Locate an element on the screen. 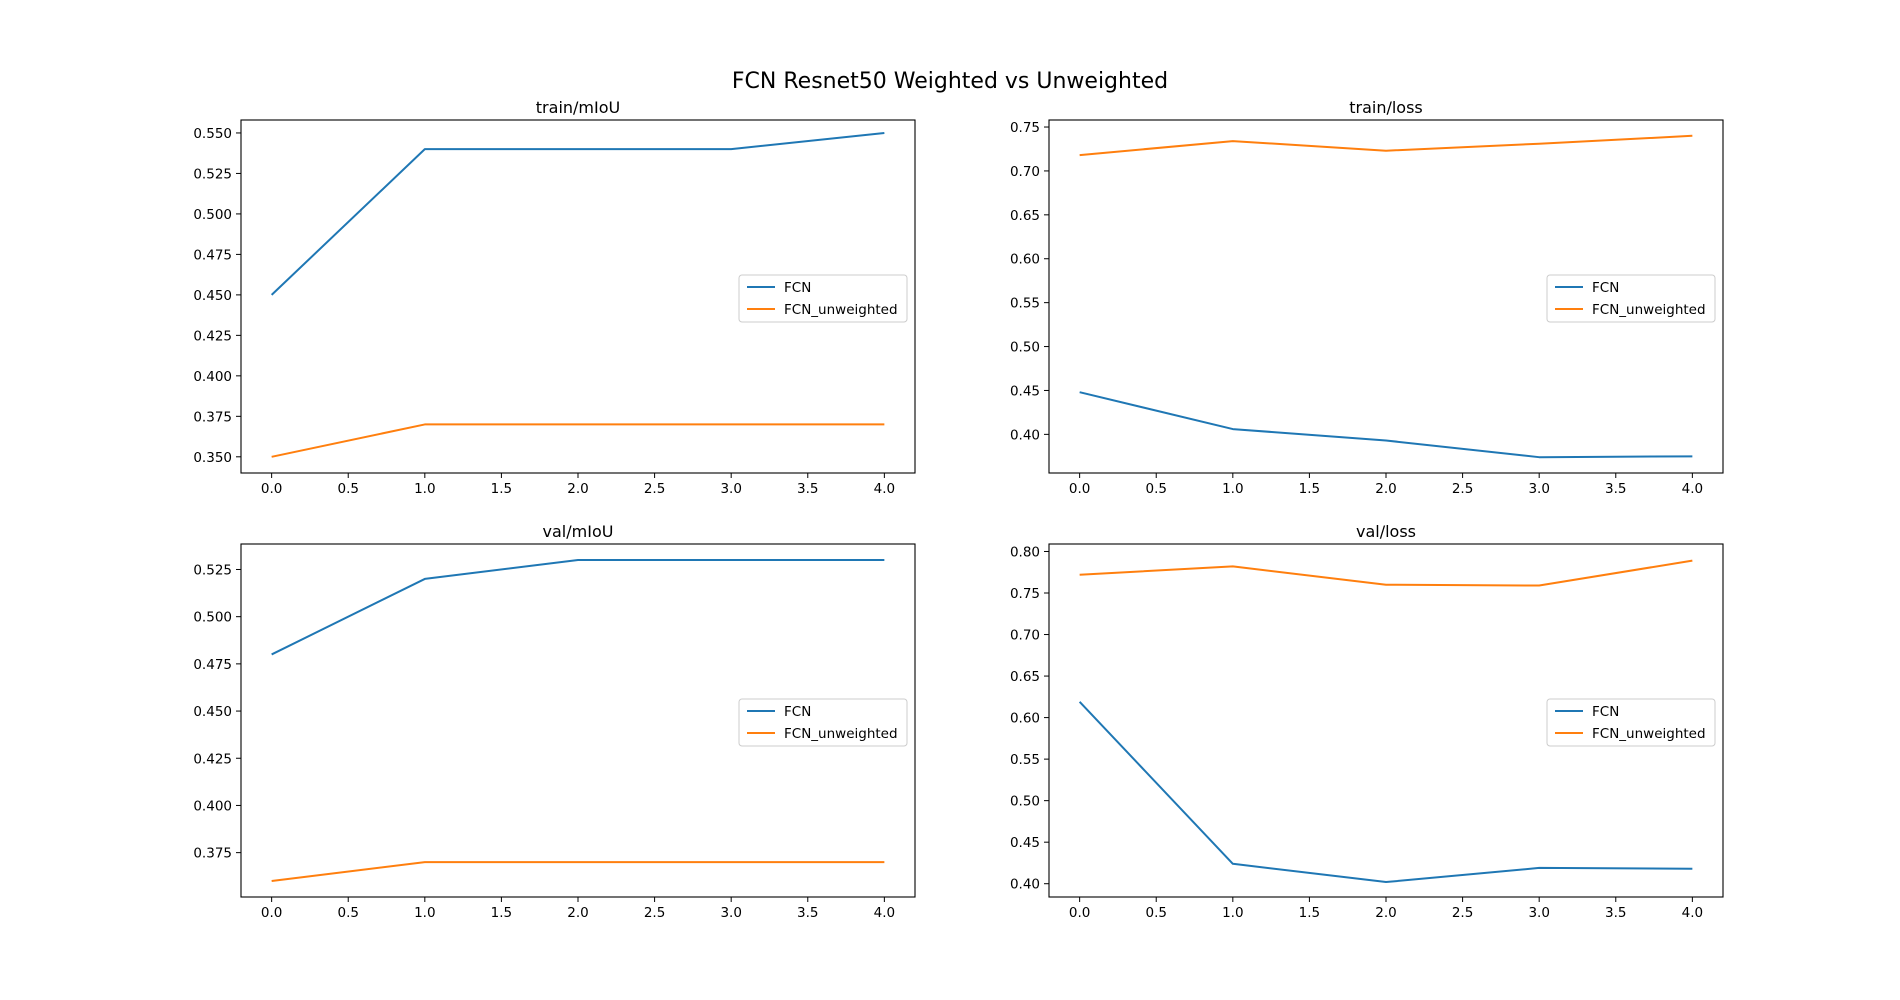 Image resolution: width=1900 pixels, height=1000 pixels. y-tick-label: 0.350 is located at coordinates (212, 458).